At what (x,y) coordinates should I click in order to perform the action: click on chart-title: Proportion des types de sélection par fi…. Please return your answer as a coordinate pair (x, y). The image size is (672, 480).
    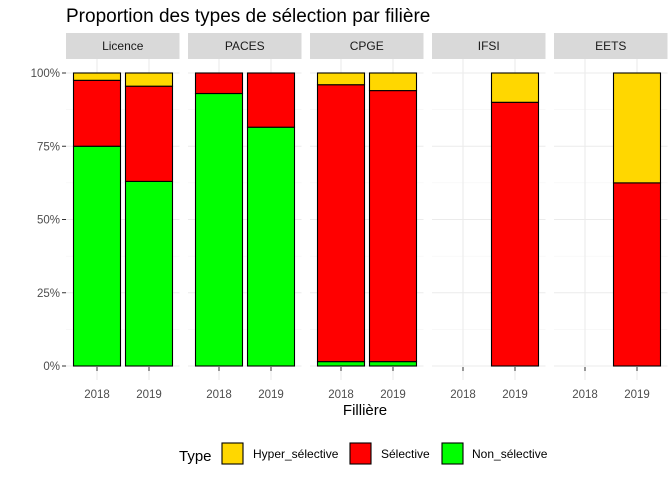
    Looking at the image, I should click on (248, 16).